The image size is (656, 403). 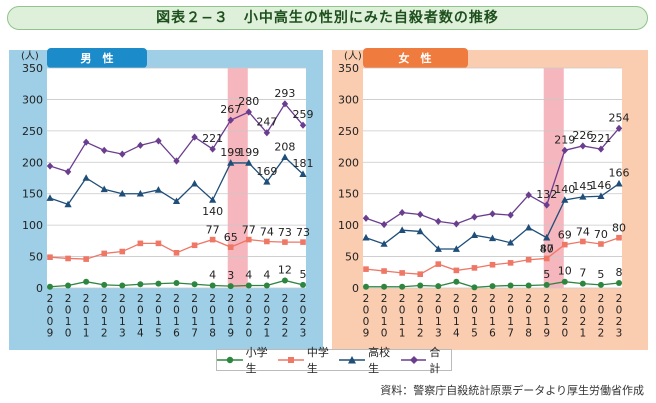 I want to click on data-label-hs: 208, so click(x=284, y=146).